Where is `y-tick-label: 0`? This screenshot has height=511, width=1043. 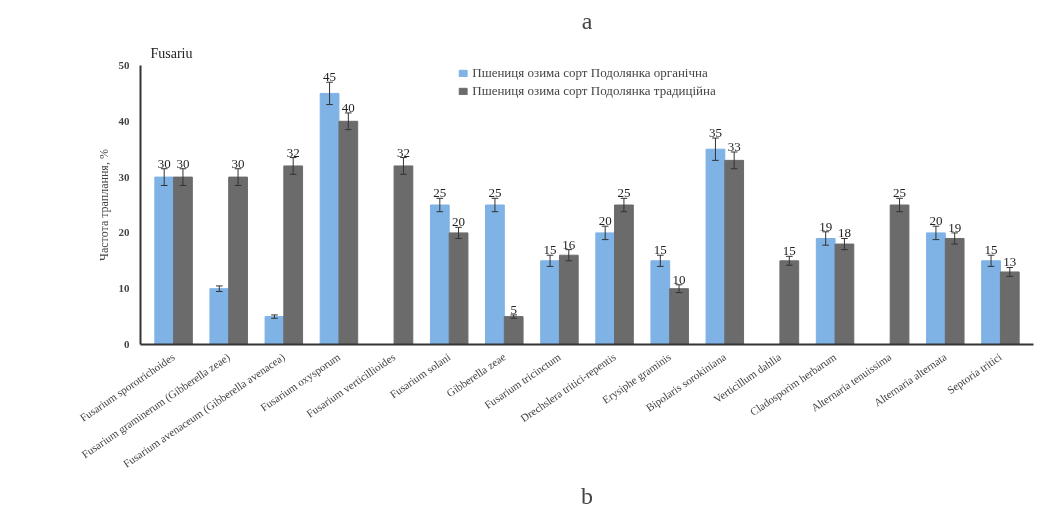
y-tick-label: 0 is located at coordinates (127, 344).